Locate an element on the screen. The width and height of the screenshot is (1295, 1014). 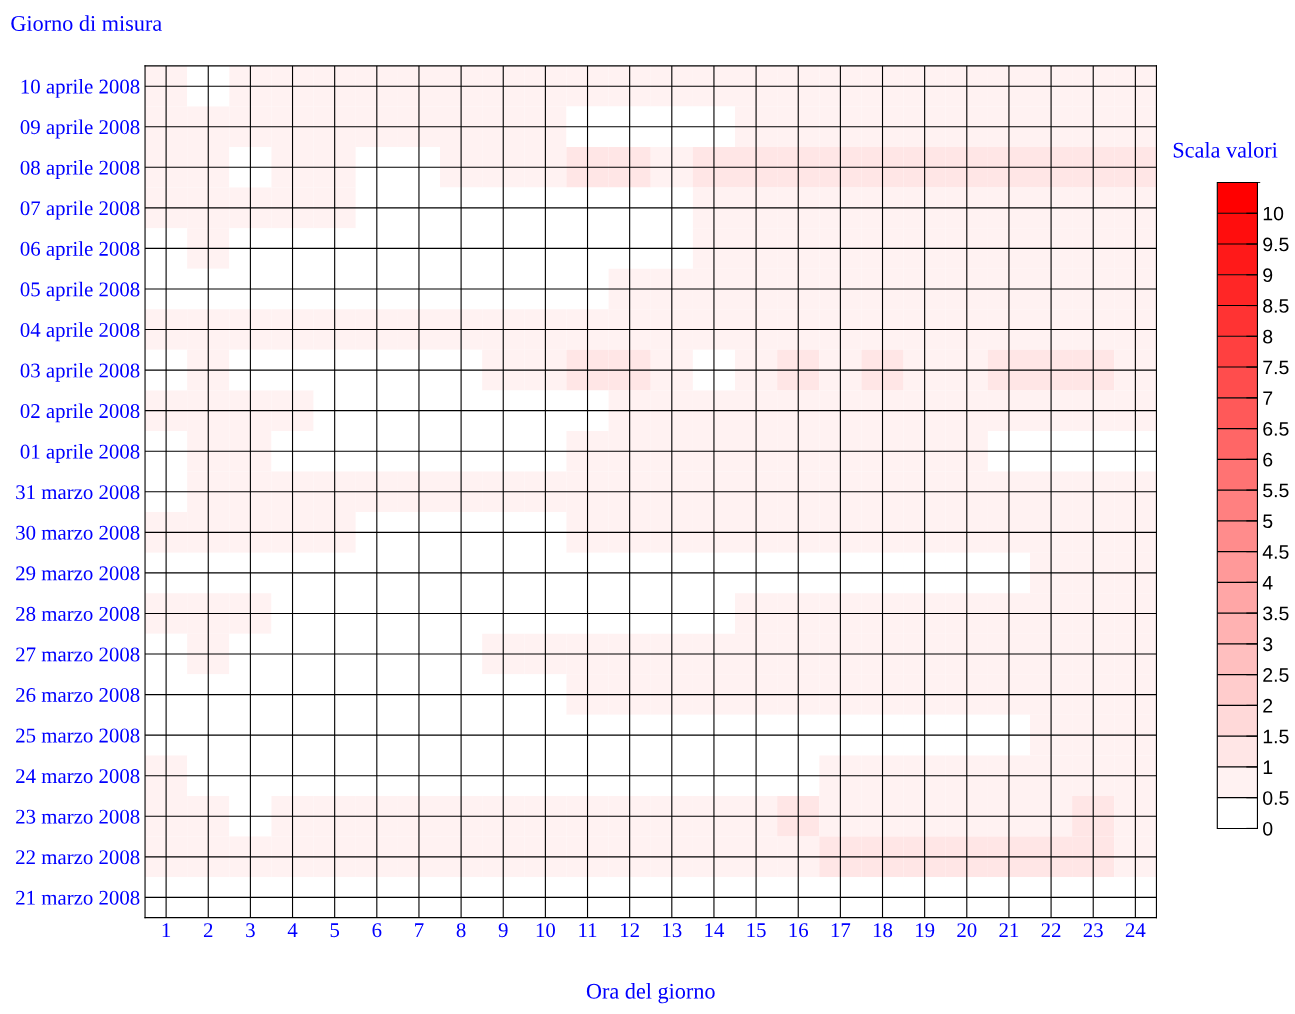
x-tick-label: 11 is located at coordinates (588, 930).